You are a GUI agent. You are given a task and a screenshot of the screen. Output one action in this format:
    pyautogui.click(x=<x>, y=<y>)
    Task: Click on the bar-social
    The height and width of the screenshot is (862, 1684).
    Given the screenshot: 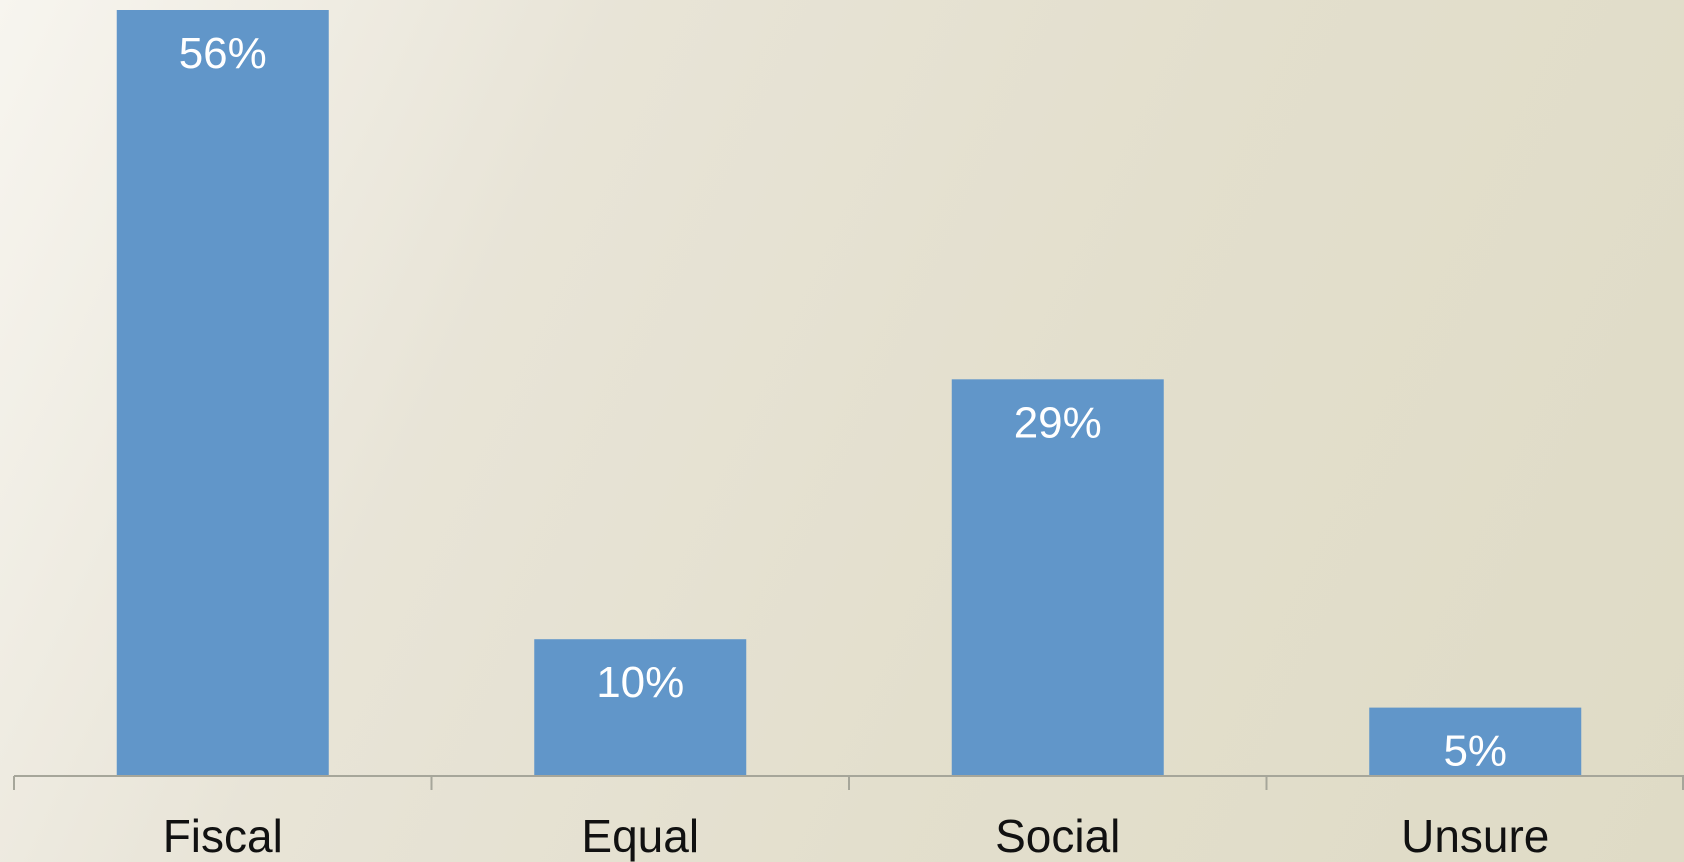 What is the action you would take?
    pyautogui.click(x=1057, y=577)
    